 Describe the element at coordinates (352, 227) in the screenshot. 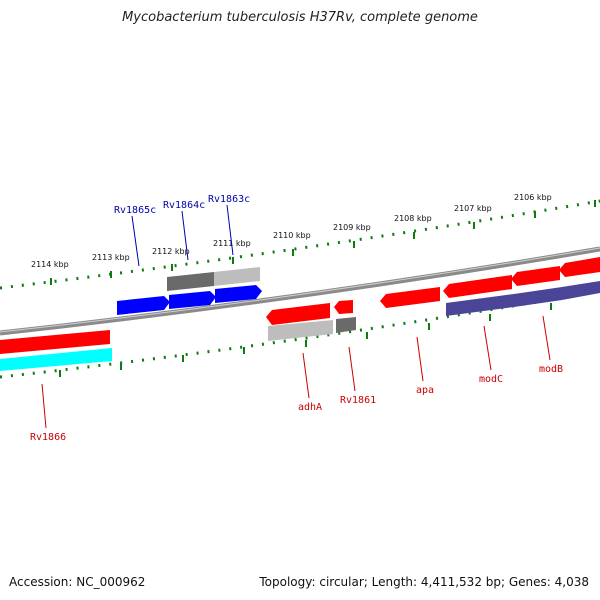

I see `kbp-label-2109: 2109 kbp` at that location.